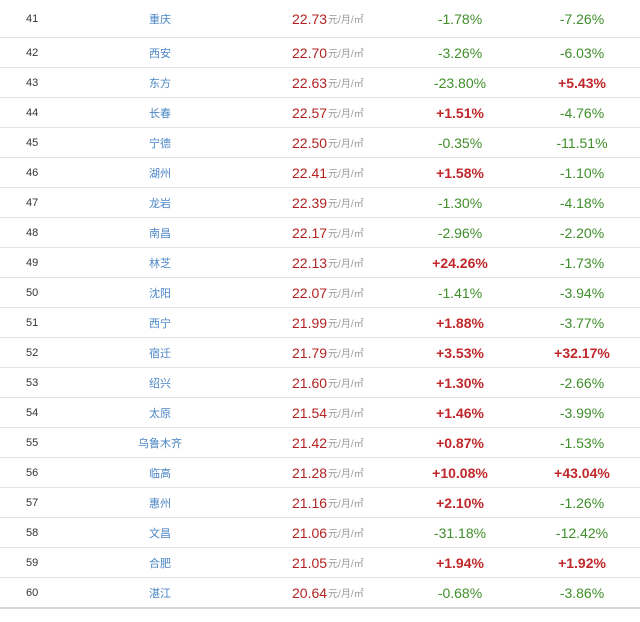 The height and width of the screenshot is (622, 640). Describe the element at coordinates (310, 112) in the screenshot. I see `price-value: 22.57` at that location.